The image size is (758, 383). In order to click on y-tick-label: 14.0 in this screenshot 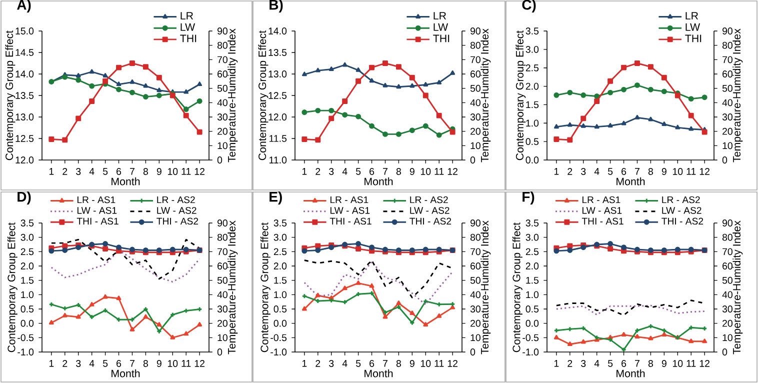, I will do `click(277, 31)`.